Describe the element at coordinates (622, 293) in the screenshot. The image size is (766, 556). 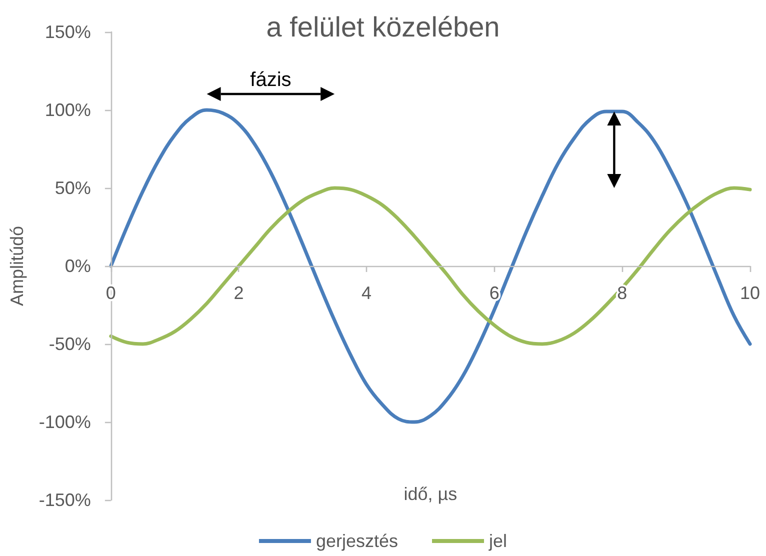
I see `x-tick-label: 8` at that location.